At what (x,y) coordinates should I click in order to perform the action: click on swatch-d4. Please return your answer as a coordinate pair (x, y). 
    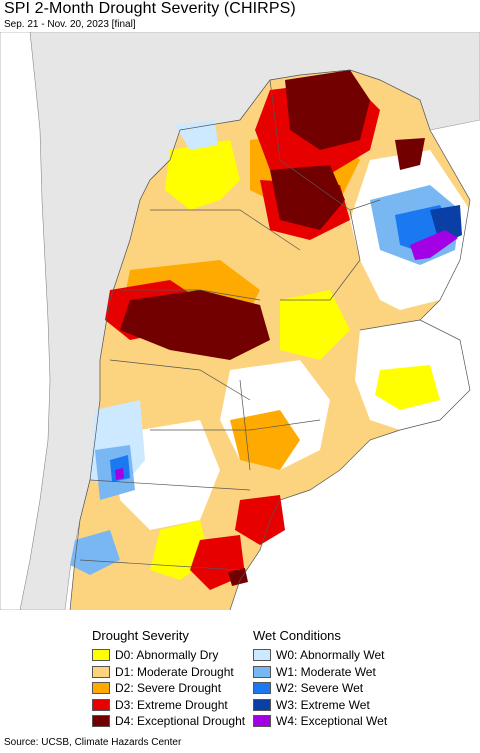
    Looking at the image, I should click on (101, 721).